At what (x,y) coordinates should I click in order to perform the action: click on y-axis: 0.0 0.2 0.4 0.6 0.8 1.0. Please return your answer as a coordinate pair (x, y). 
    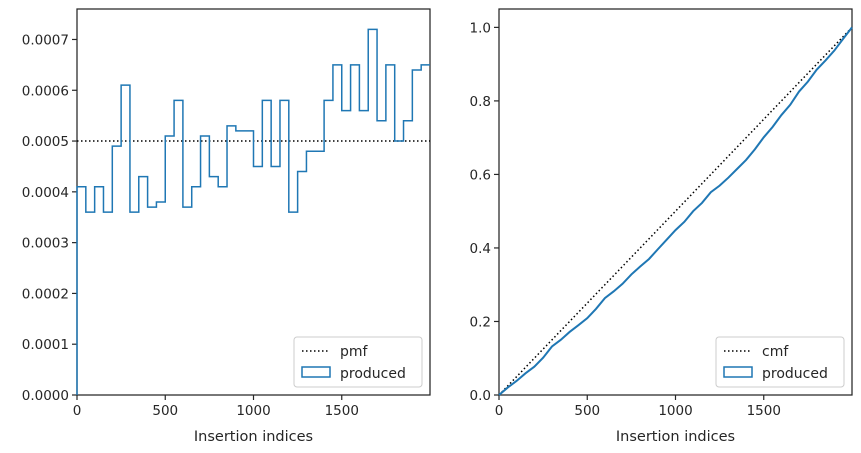
    Looking at the image, I should click on (484, 212).